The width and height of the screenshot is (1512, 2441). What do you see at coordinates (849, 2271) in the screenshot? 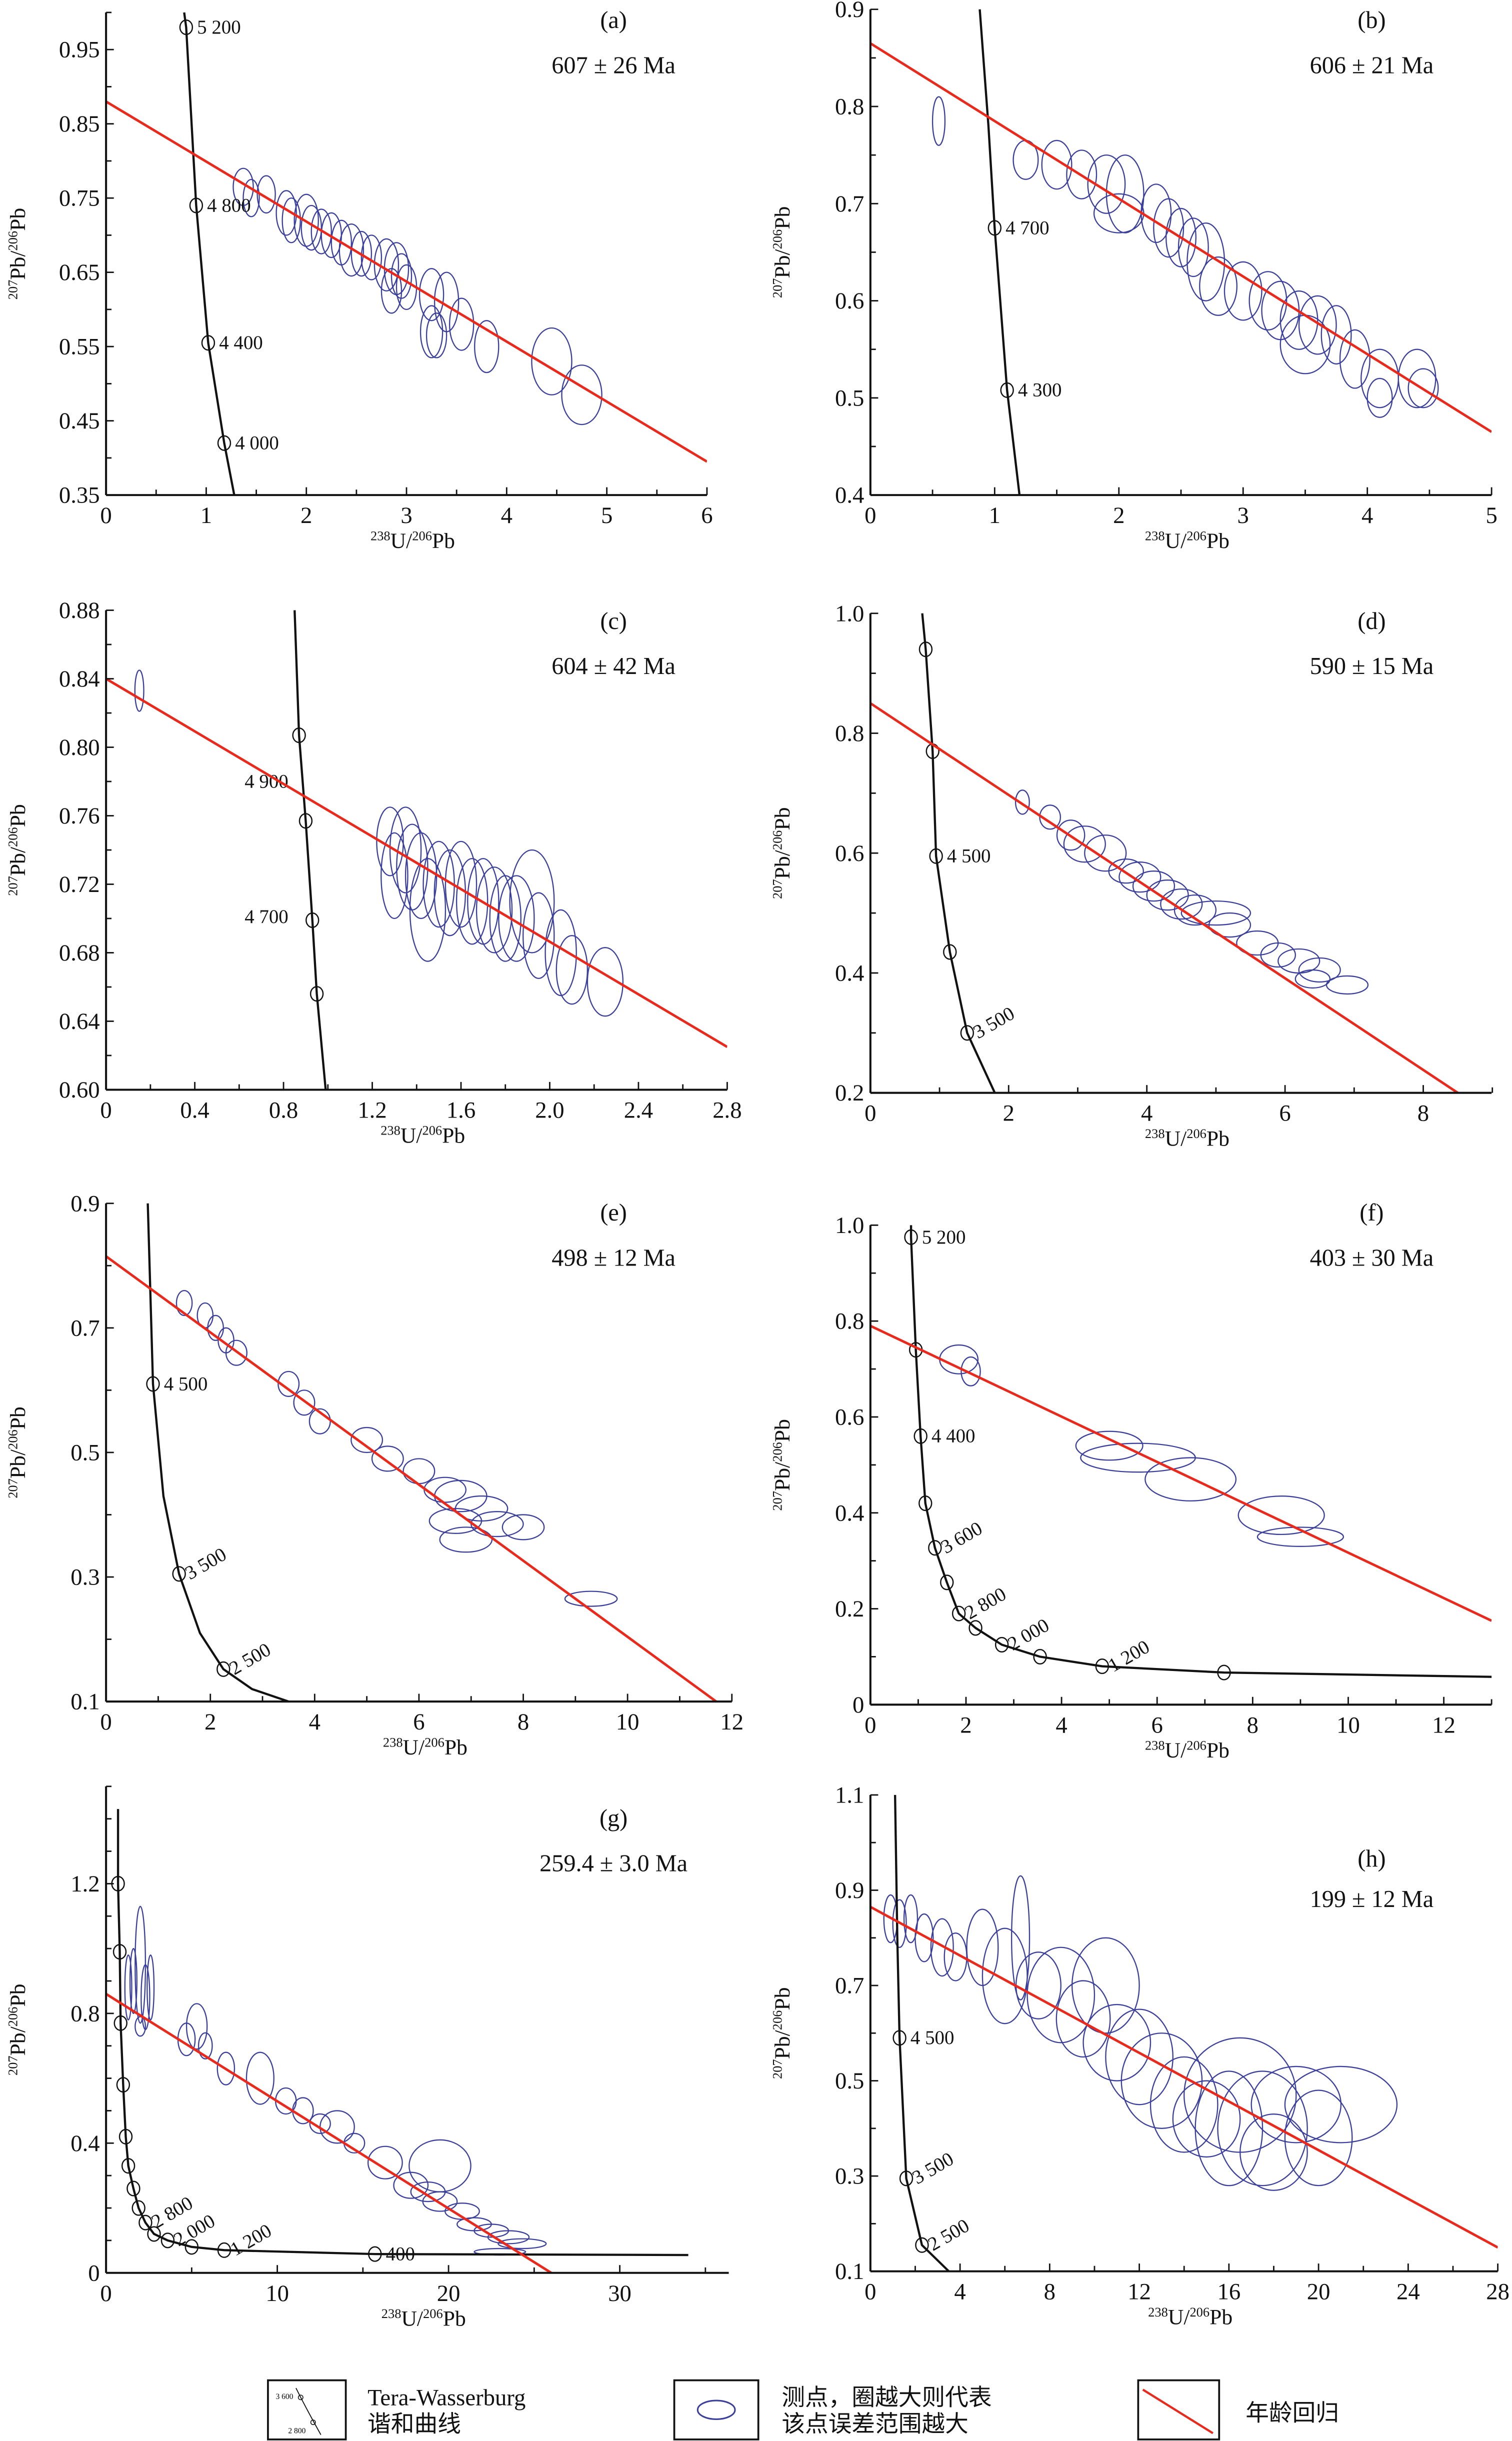
I see `y-tick-label: 0.1` at bounding box center [849, 2271].